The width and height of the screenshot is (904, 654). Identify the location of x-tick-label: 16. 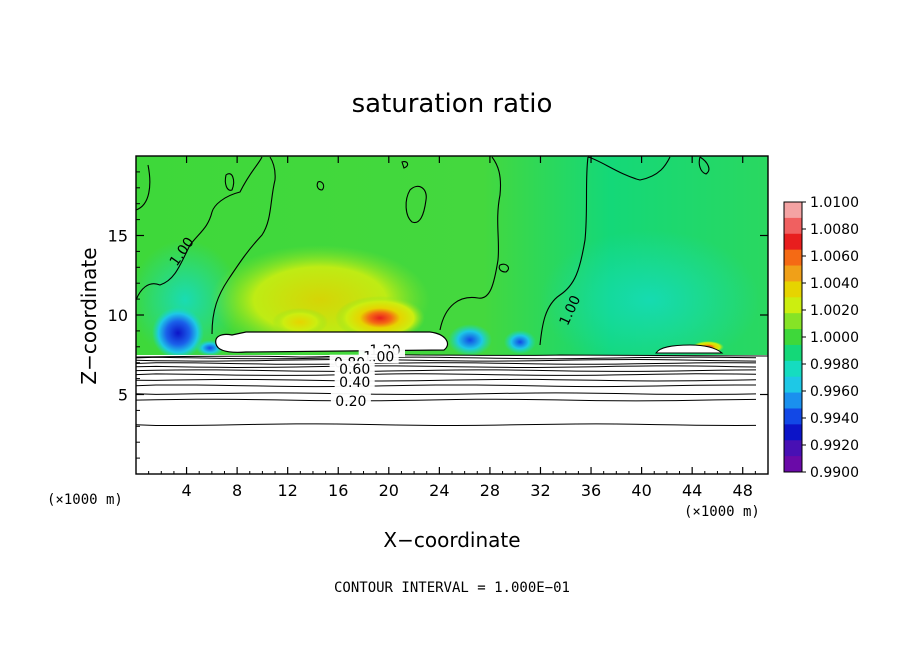
(338, 490).